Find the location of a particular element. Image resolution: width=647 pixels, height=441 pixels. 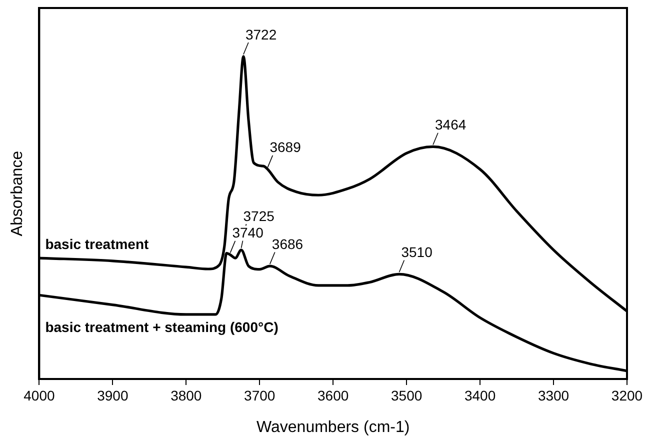

x-tick-label: 3200 is located at coordinates (627, 395).